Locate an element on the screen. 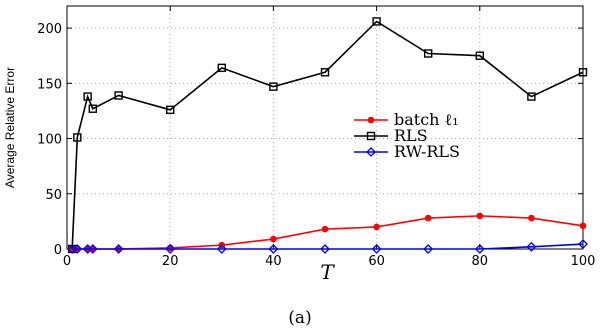 The image size is (602, 334). y-tick-label: 200 is located at coordinates (49, 29).